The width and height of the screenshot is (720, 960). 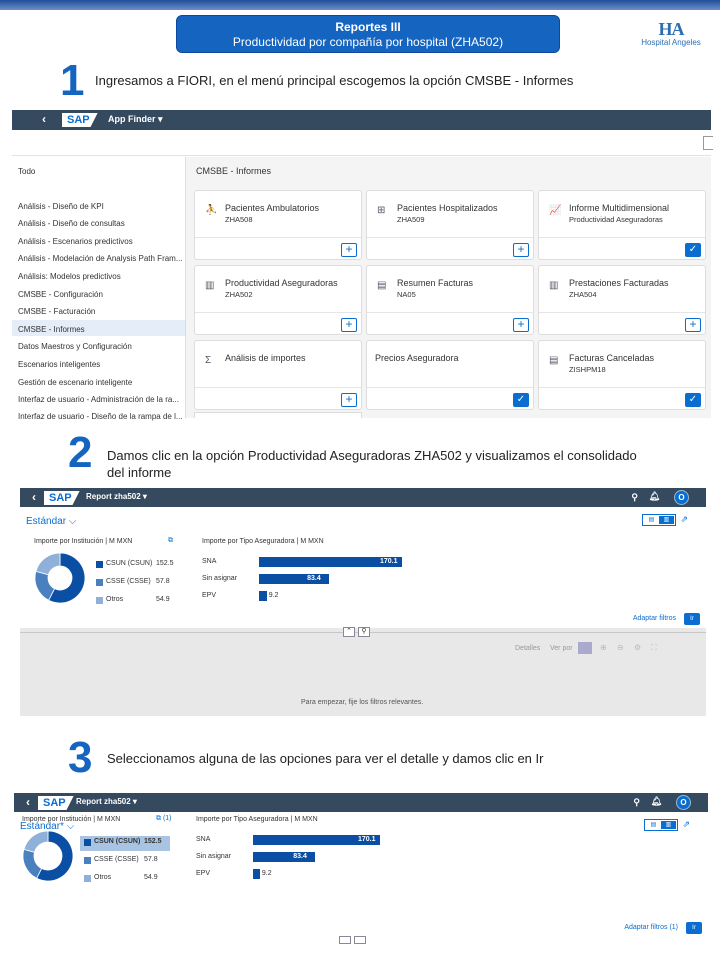 I want to click on app-tile: Precios Aseguradora ✓, so click(x=450, y=375).